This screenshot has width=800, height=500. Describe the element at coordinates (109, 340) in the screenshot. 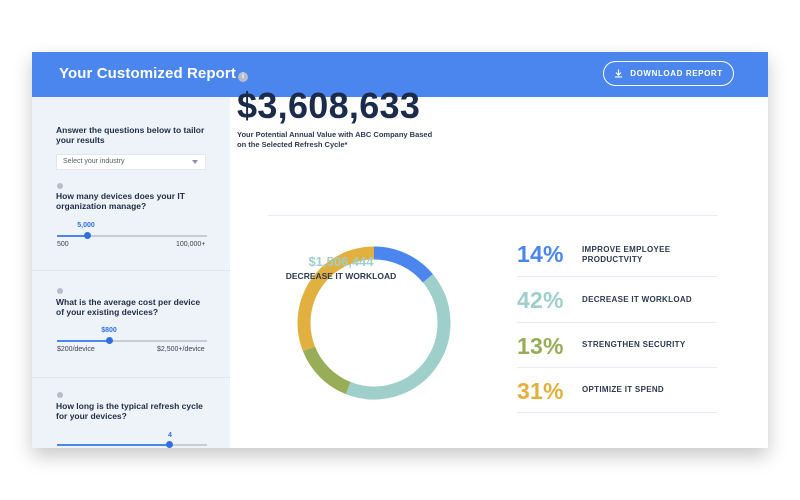

I see `cost-slider-thumb` at that location.